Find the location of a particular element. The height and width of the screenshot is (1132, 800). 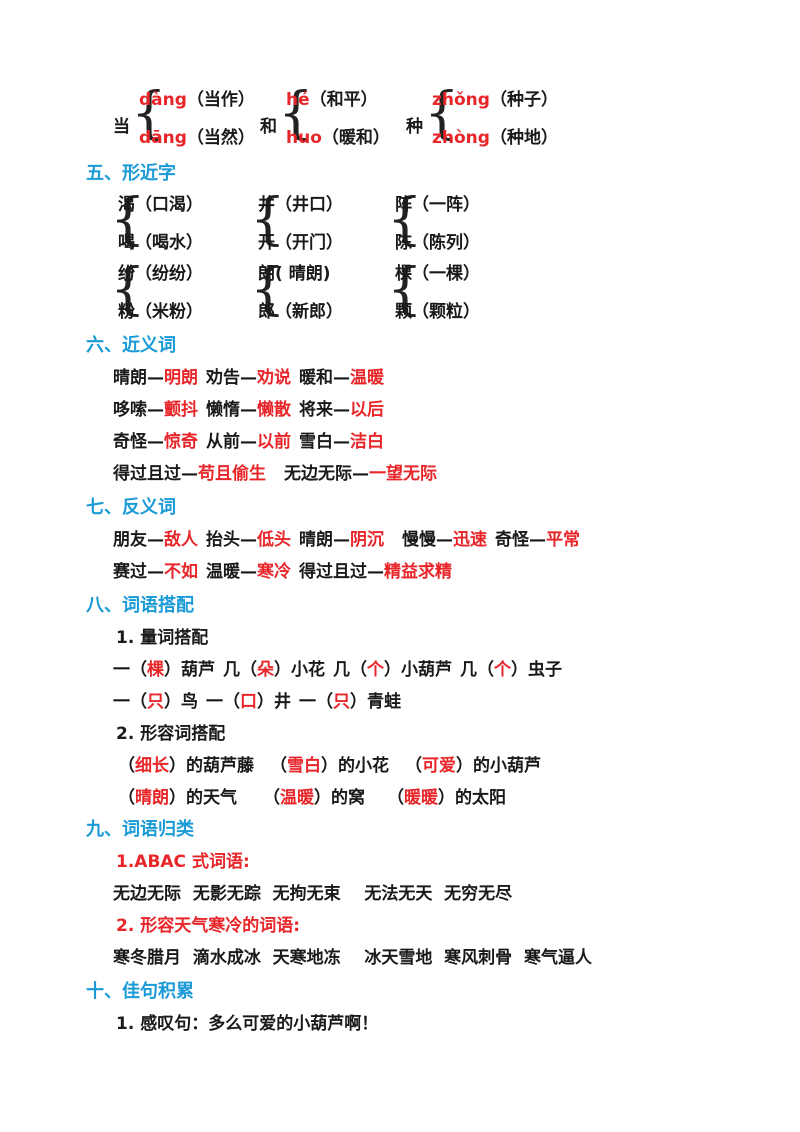

xingjin-item: 纷（纷纷） is located at coordinates (160, 274).